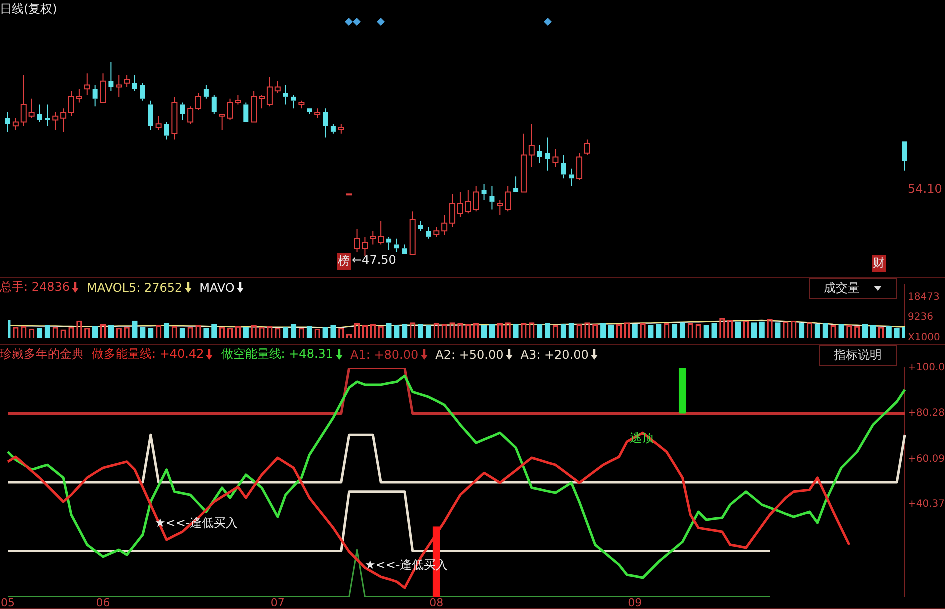  Describe the element at coordinates (217, 287) in the screenshot. I see `legend-label: MAVO` at that location.